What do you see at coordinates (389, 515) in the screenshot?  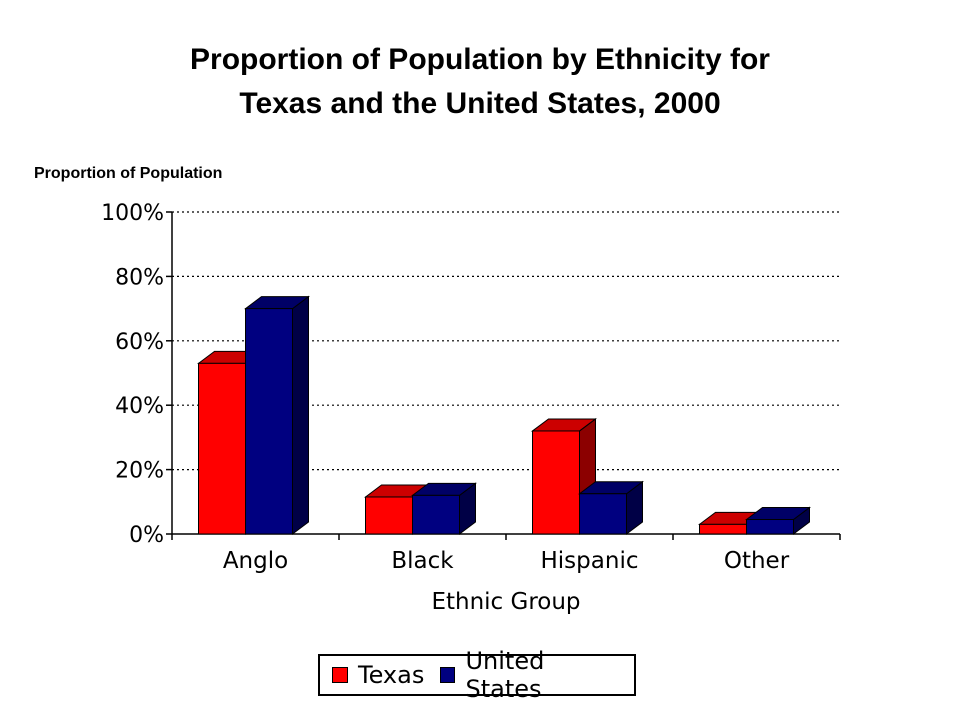 I see `bar-texas-black` at bounding box center [389, 515].